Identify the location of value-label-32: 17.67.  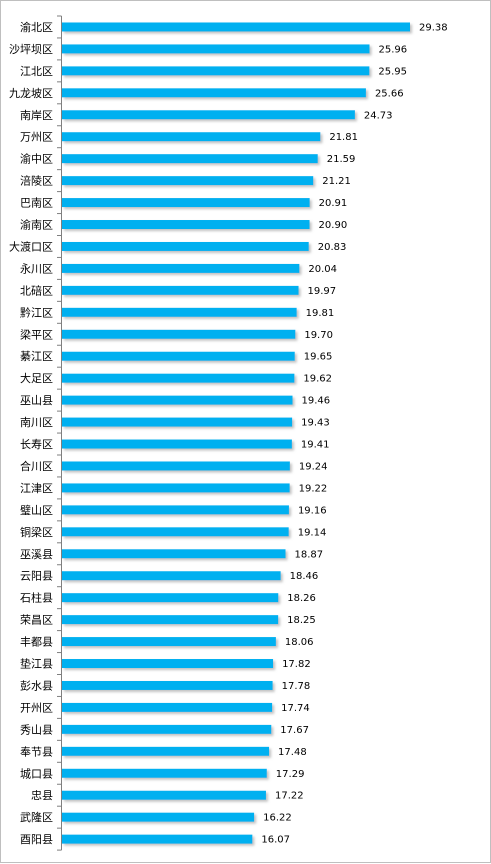
(294, 730).